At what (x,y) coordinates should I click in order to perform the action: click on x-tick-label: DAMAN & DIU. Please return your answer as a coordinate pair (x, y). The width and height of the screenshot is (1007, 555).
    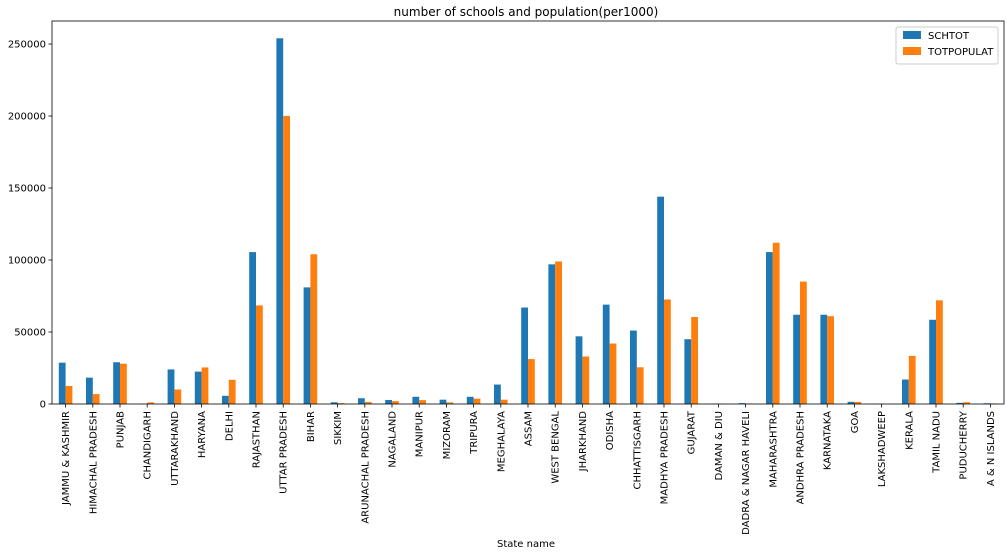
    Looking at the image, I should click on (719, 445).